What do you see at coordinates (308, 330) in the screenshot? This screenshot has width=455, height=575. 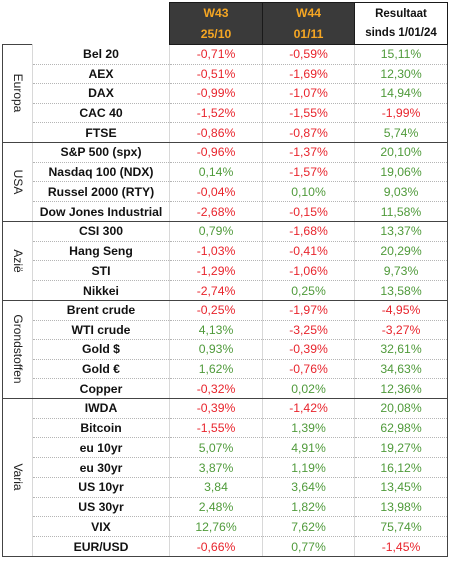 I see `w44-value: -3,25%` at bounding box center [308, 330].